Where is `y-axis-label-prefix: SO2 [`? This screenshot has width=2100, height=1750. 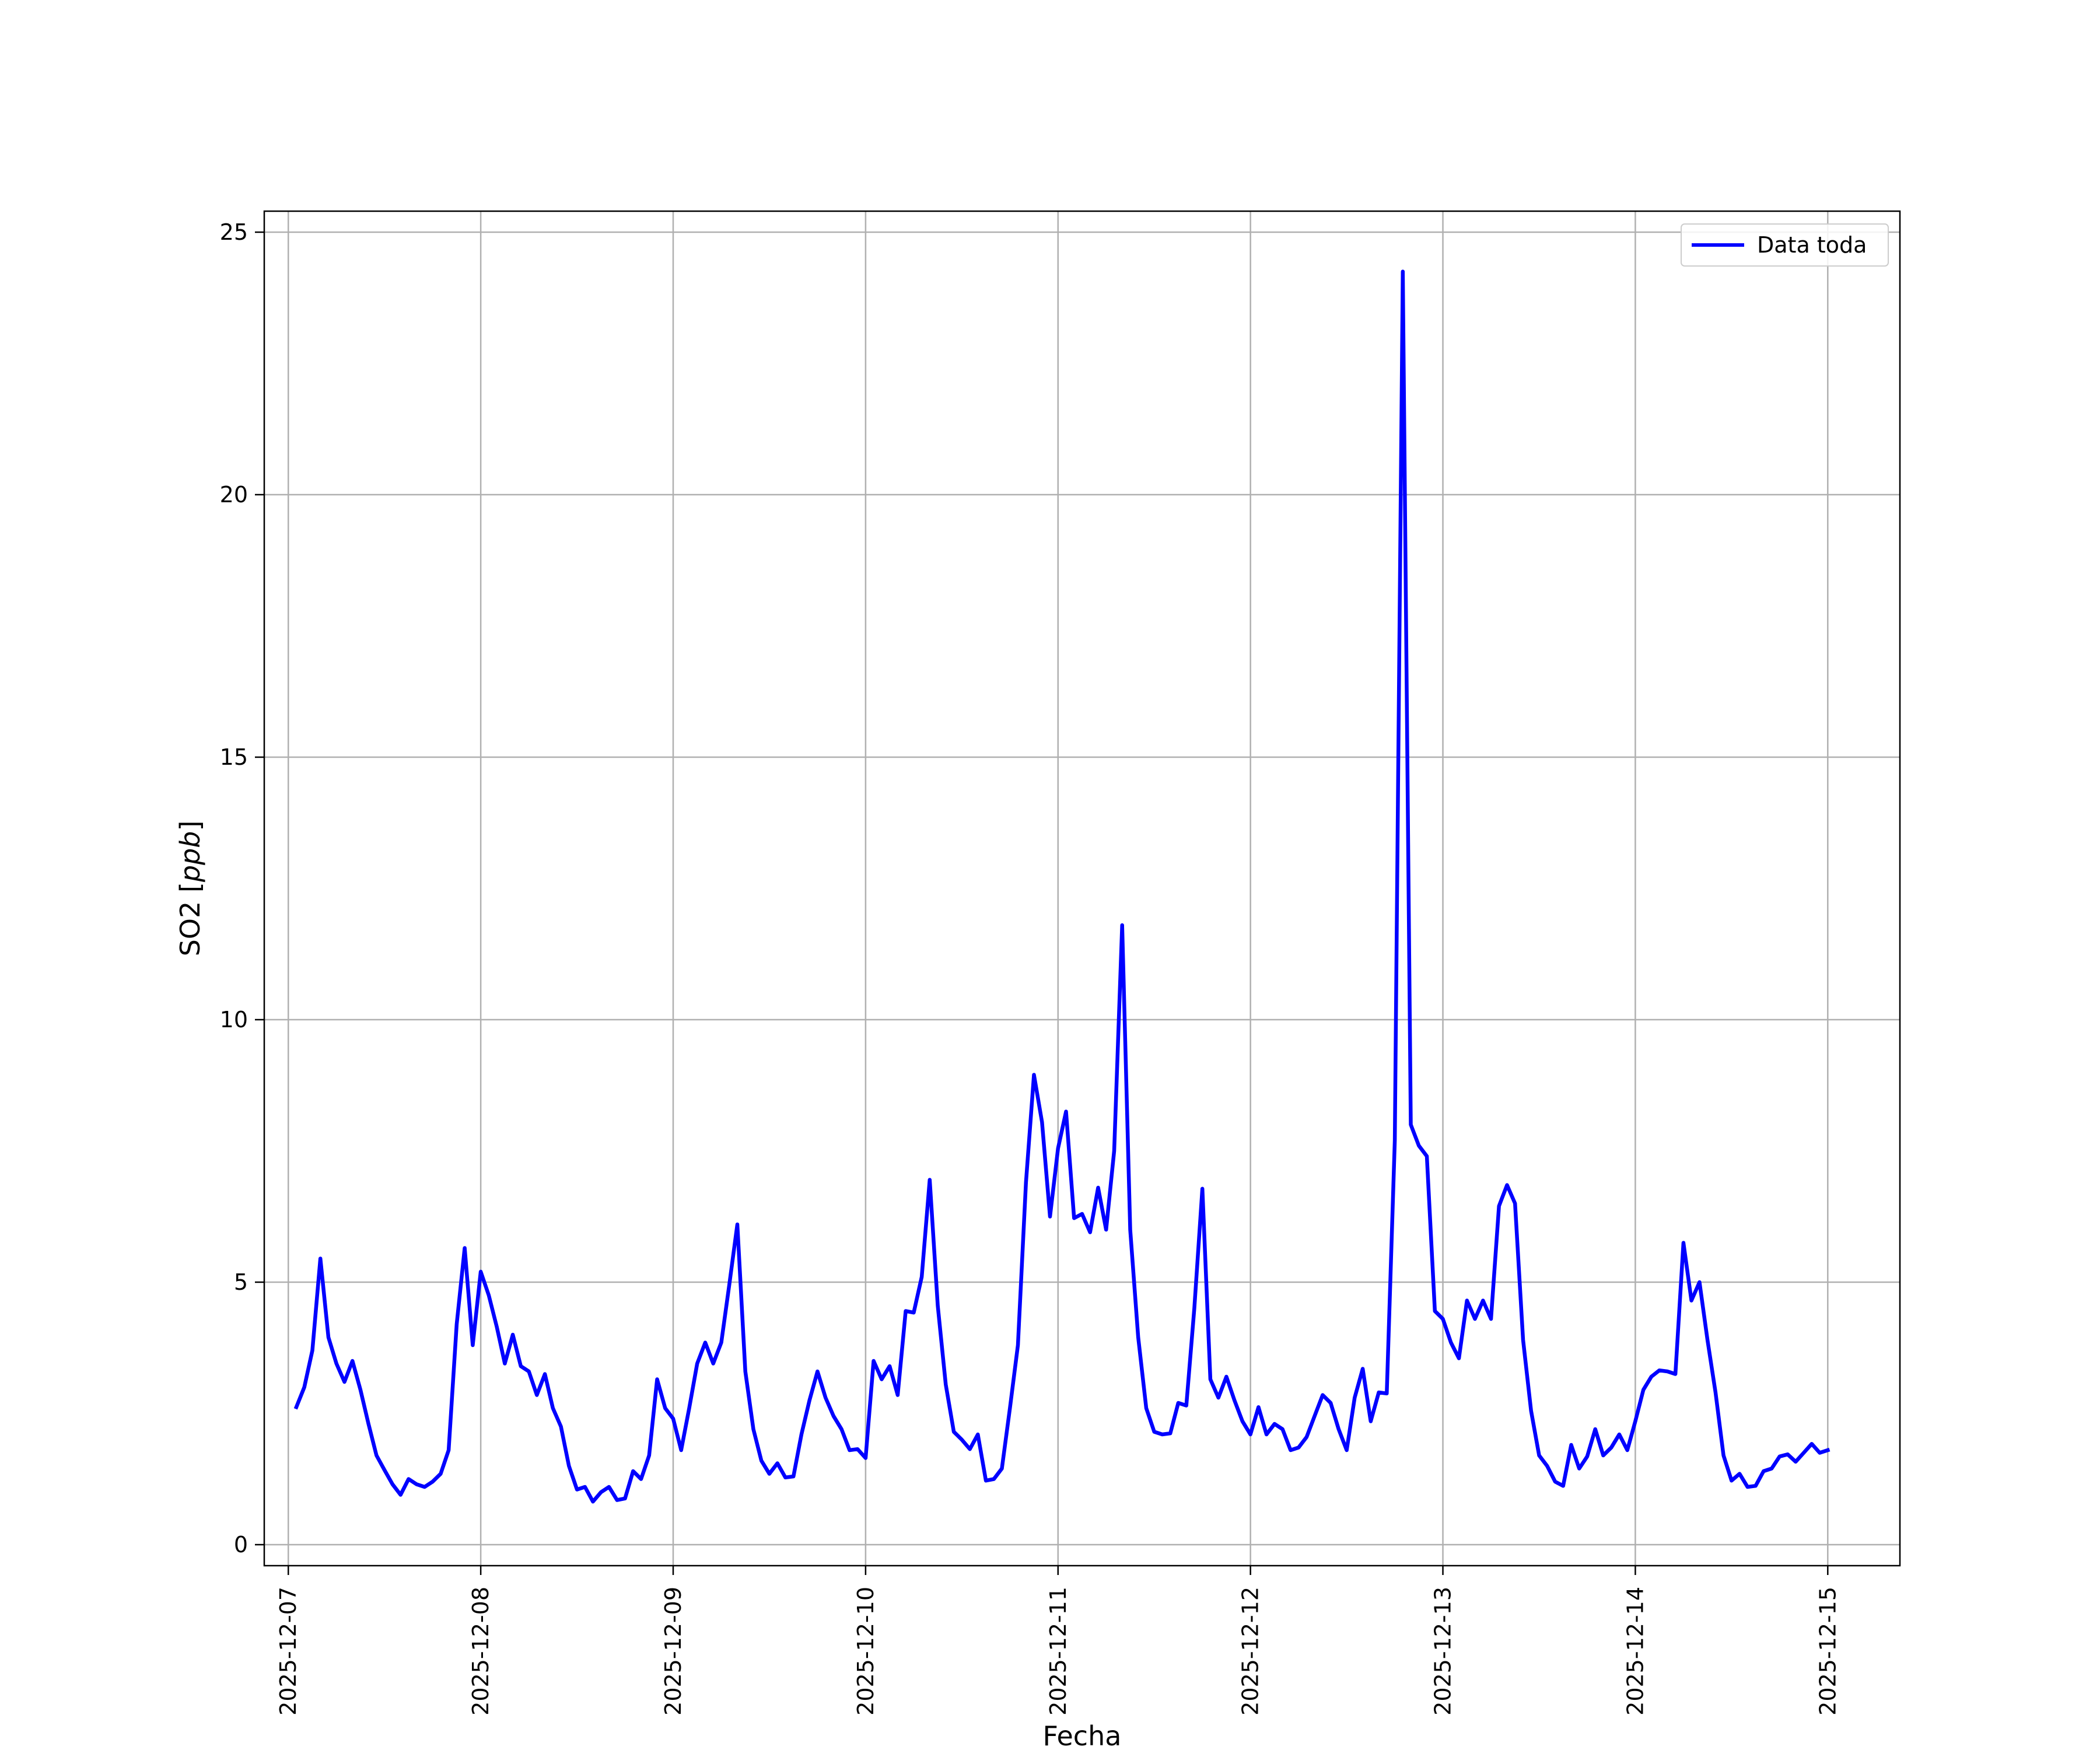
y-axis-label-prefix: SO2 [ is located at coordinates (190, 919).